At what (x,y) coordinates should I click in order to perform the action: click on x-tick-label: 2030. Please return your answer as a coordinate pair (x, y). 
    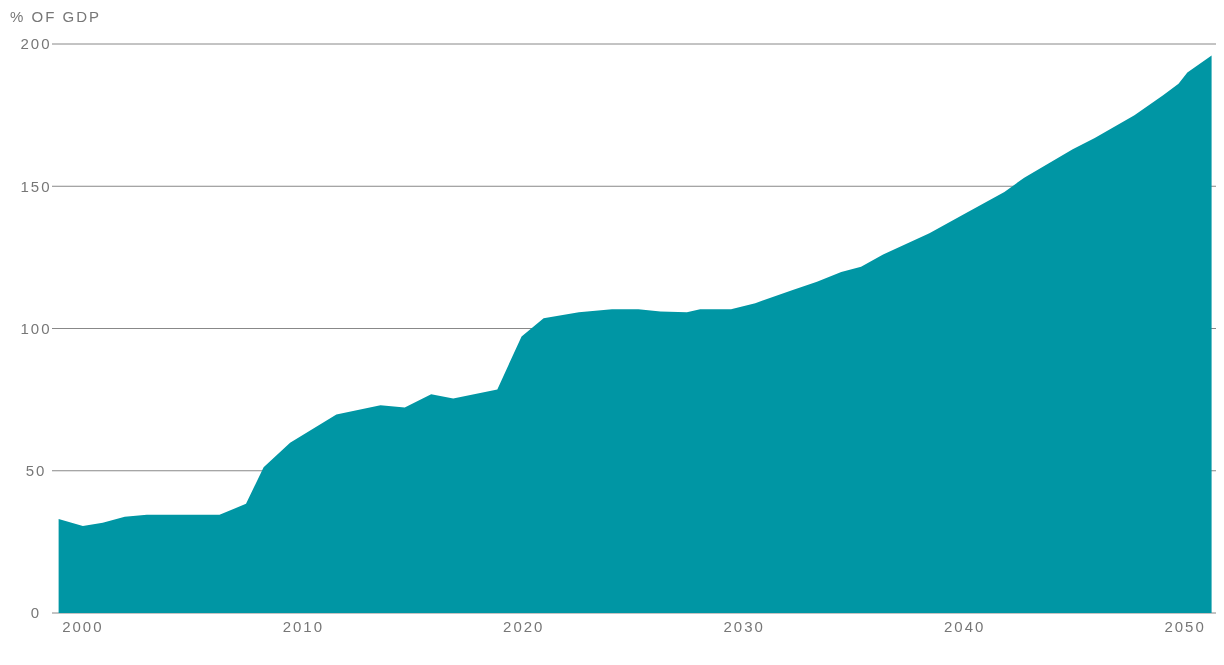
    Looking at the image, I should click on (744, 626).